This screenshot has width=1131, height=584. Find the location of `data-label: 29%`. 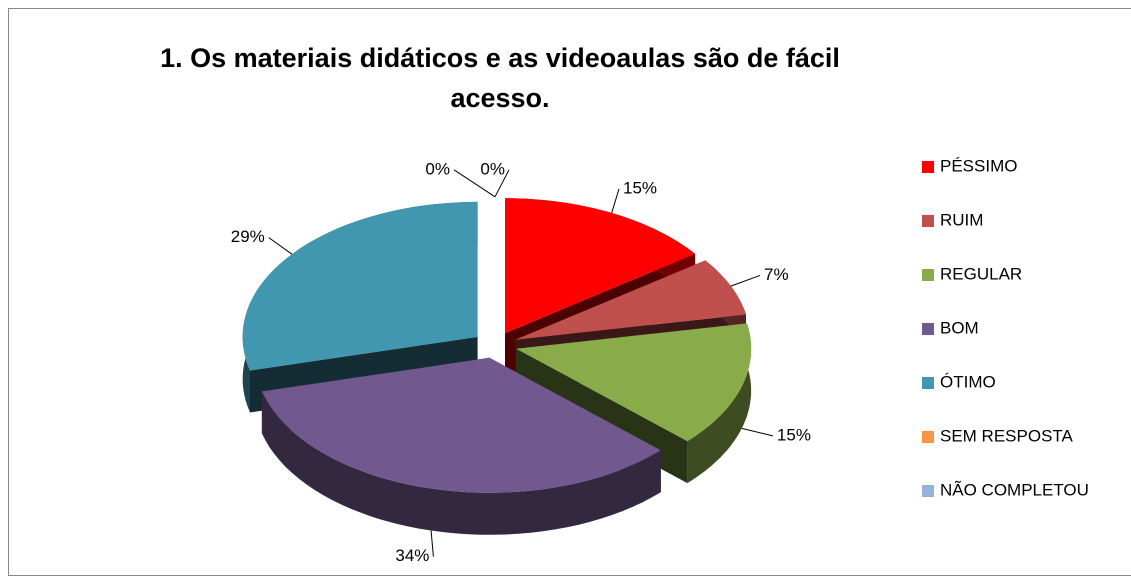

data-label: 29% is located at coordinates (248, 236).